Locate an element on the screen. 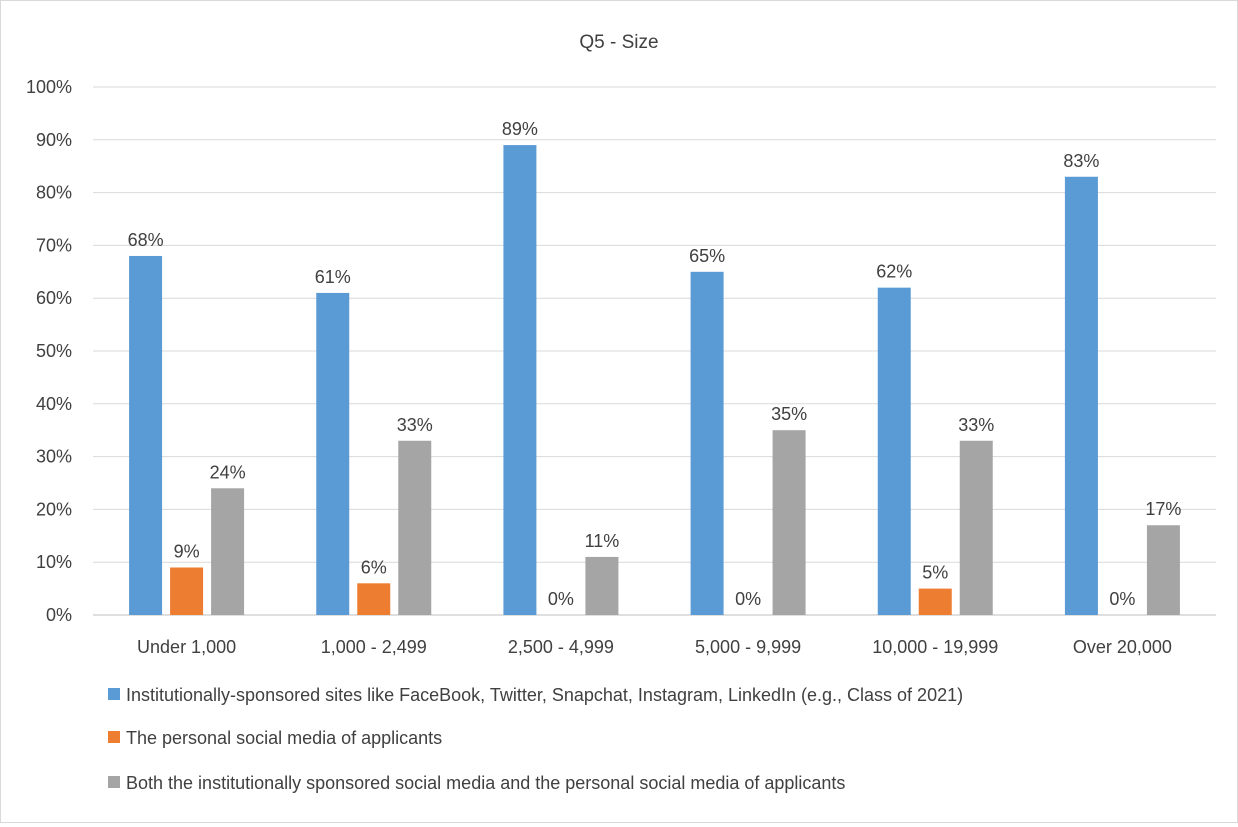  y-tick-label: 80% is located at coordinates (54, 193).